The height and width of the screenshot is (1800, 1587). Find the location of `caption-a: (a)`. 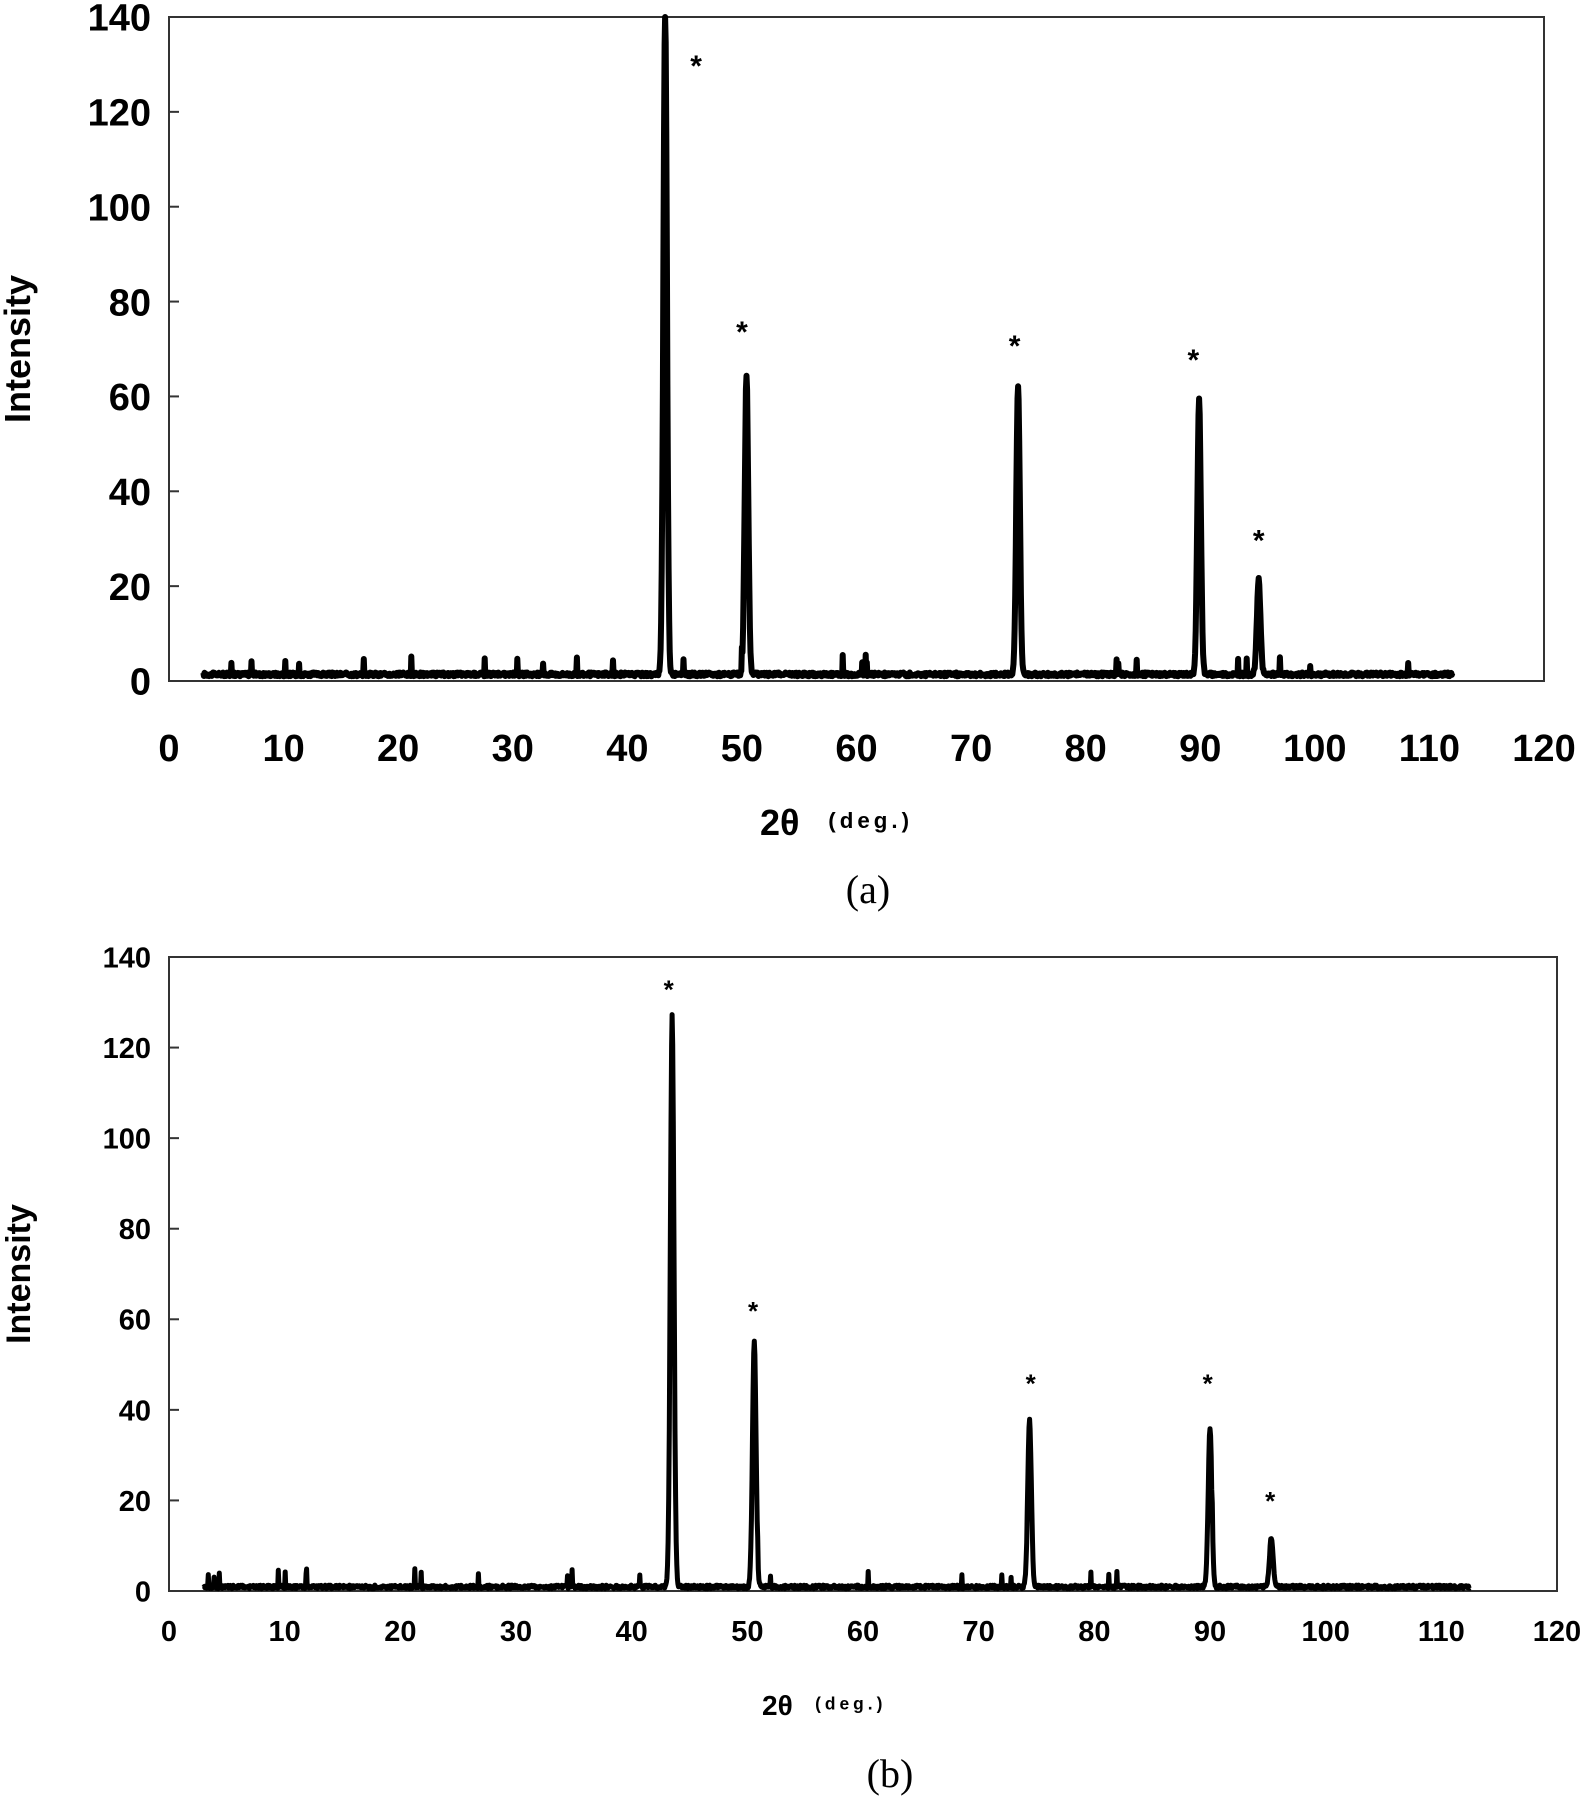

caption-a: (a) is located at coordinates (868, 889).